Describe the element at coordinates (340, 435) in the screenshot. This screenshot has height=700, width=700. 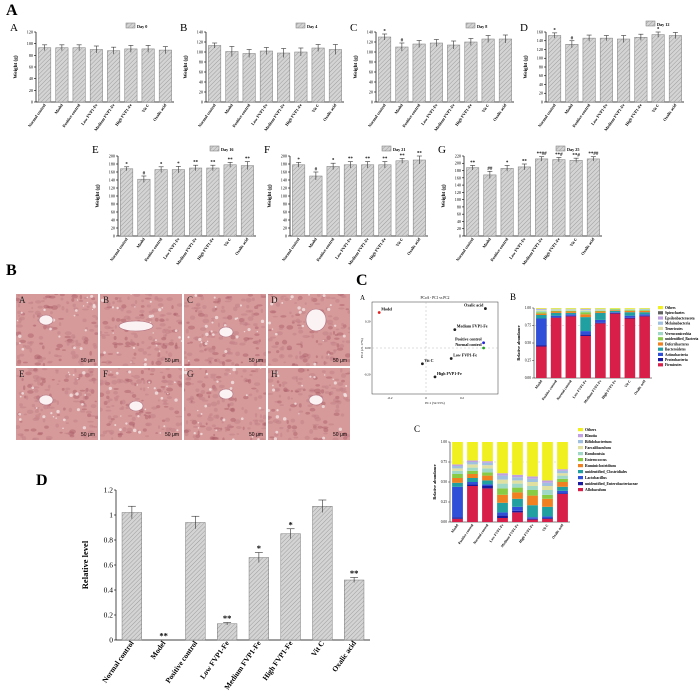
I see `scale-bar-label: 50 μm` at that location.